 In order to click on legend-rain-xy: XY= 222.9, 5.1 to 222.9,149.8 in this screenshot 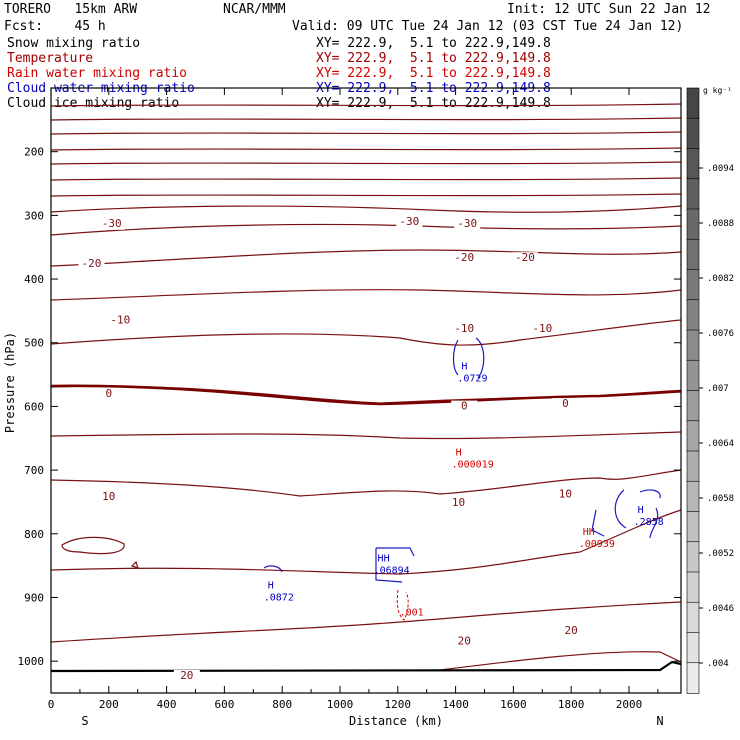, I will do `click(433, 73)`.